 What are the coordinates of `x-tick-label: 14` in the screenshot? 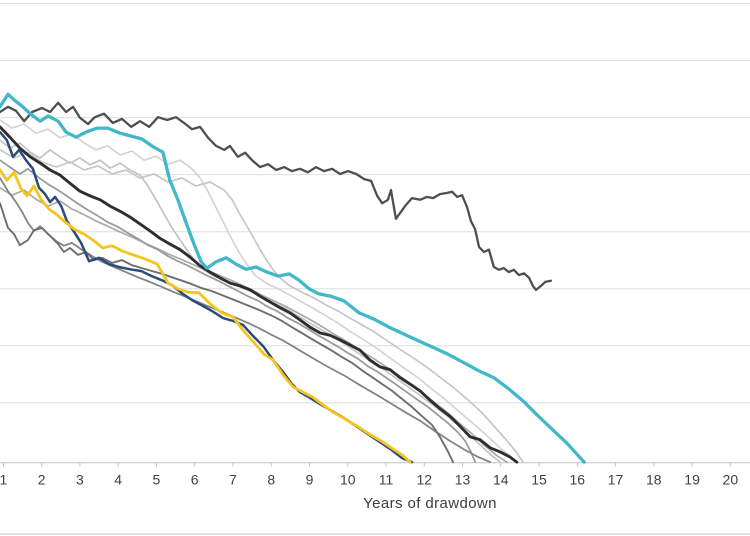 It's located at (501, 480).